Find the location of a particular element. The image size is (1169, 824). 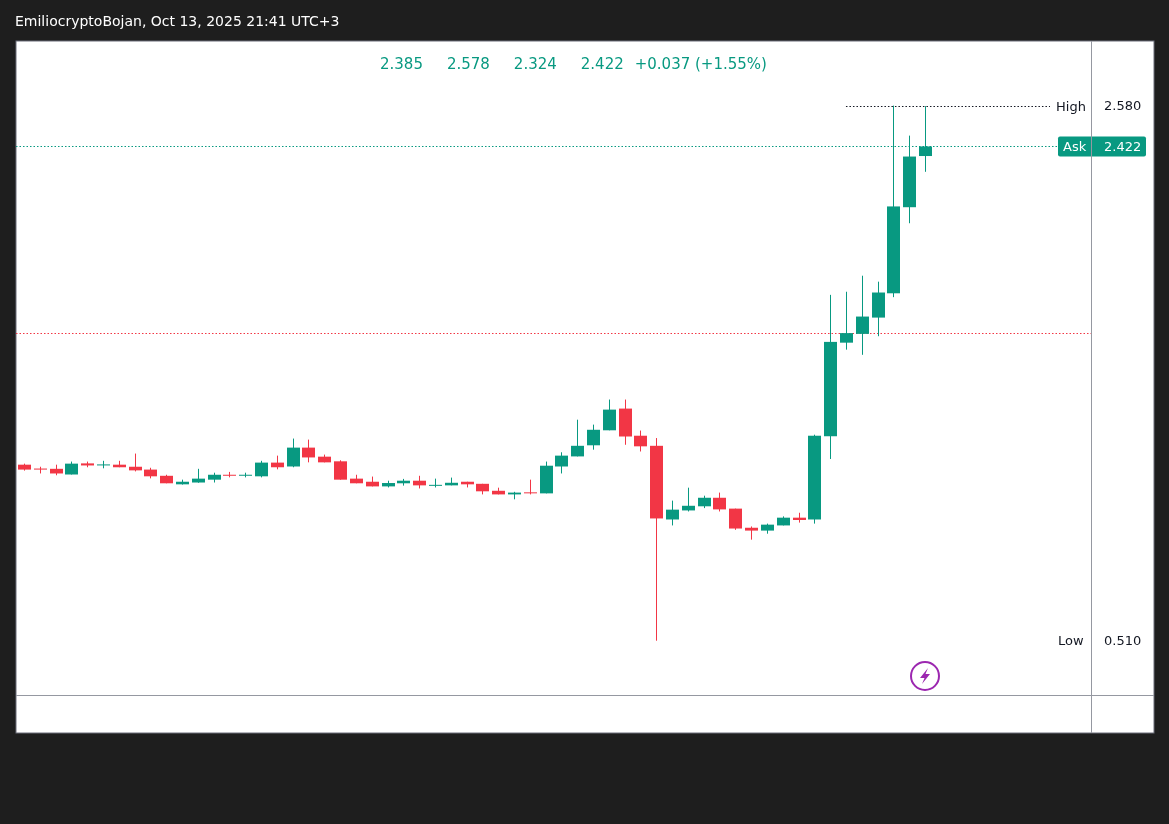

text: 2.422 is located at coordinates (1123, 146).